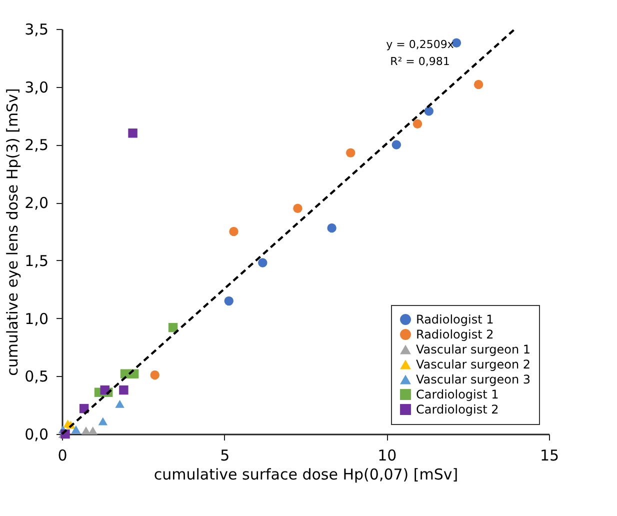 The width and height of the screenshot is (617, 516). I want to click on legend-label: Radiologist 2, so click(455, 335).